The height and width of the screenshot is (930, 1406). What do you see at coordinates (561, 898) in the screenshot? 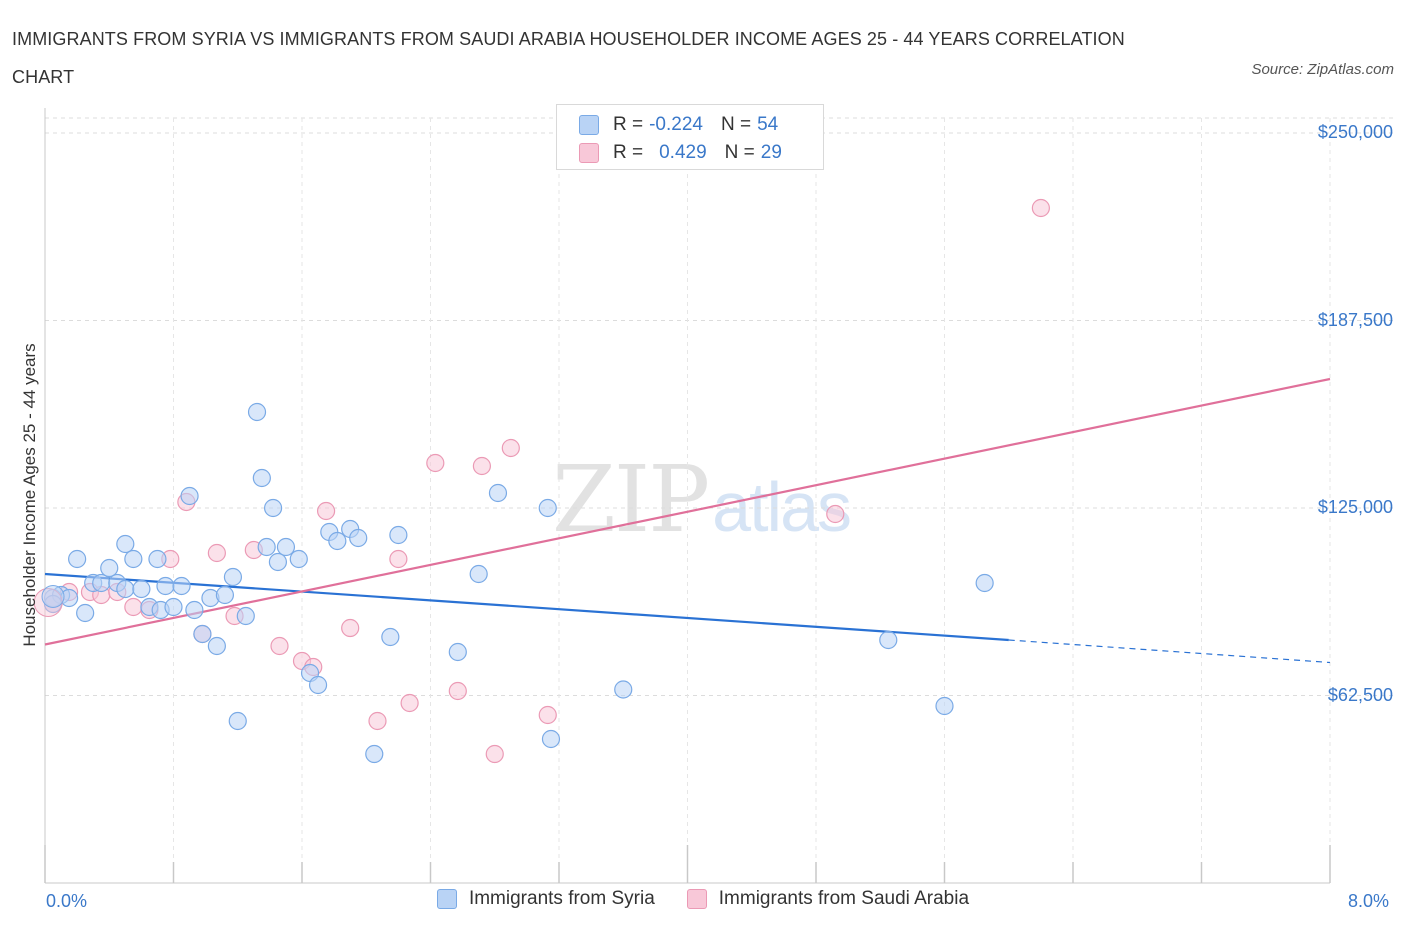
I see `legend-label-syria: Immigrants from Syria` at bounding box center [561, 898].